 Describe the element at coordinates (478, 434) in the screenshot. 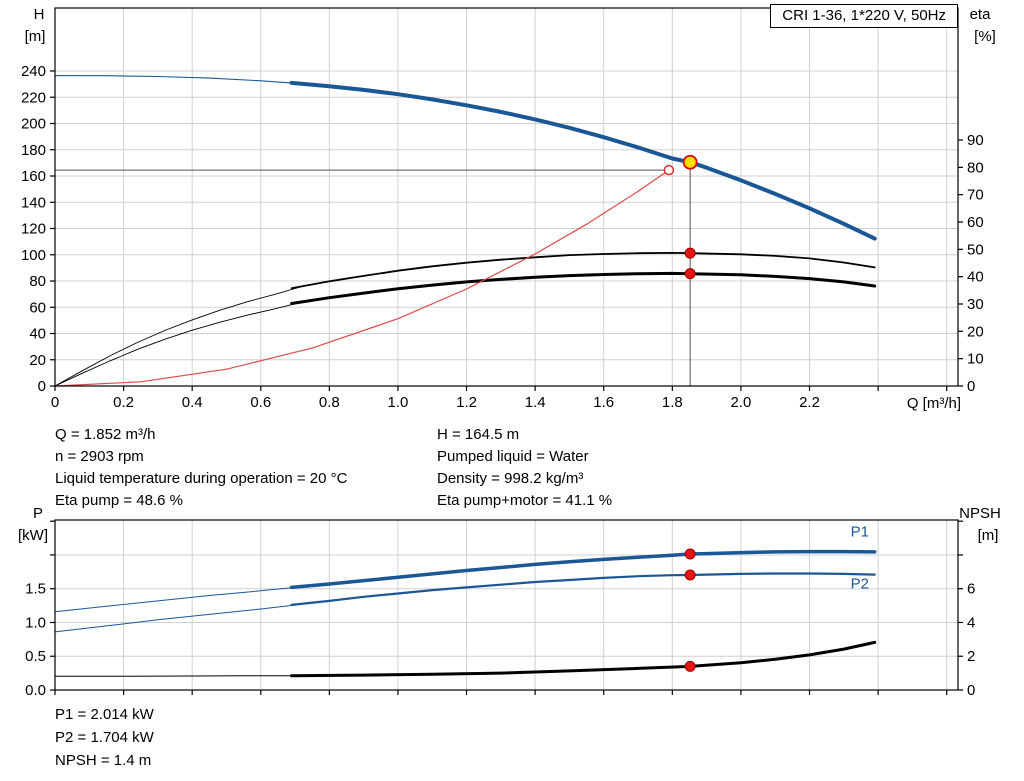

I see `result-head: H = 164.5 m` at that location.